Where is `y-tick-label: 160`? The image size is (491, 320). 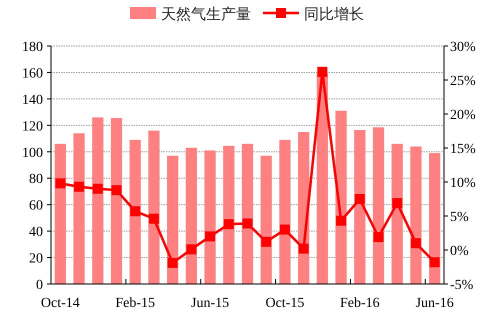 y-tick-label: 160 is located at coordinates (32, 74).